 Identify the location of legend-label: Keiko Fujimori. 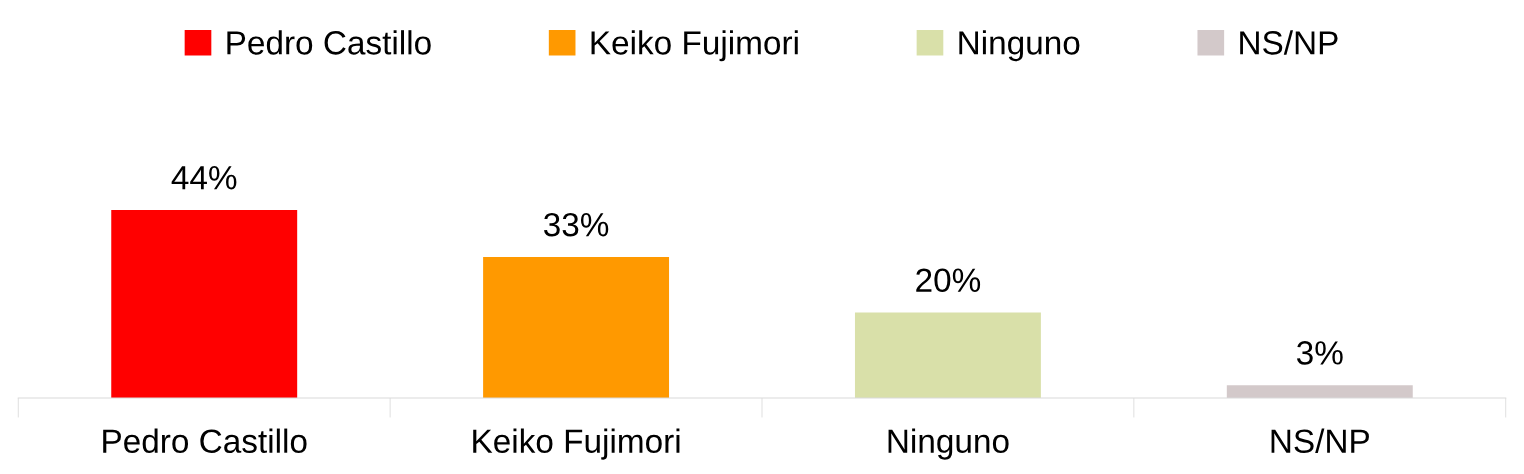
(694, 46).